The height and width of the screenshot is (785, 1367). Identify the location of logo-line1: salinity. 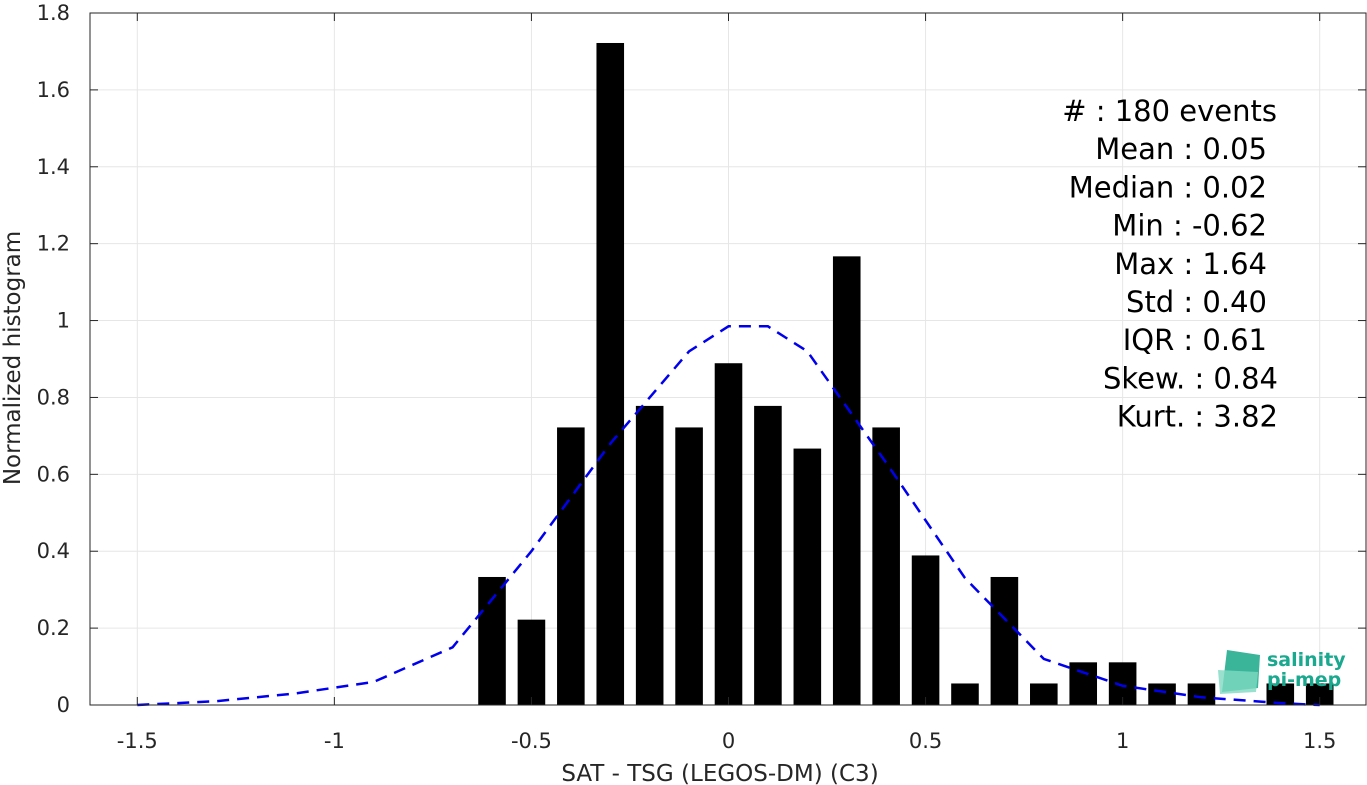
(1306, 660).